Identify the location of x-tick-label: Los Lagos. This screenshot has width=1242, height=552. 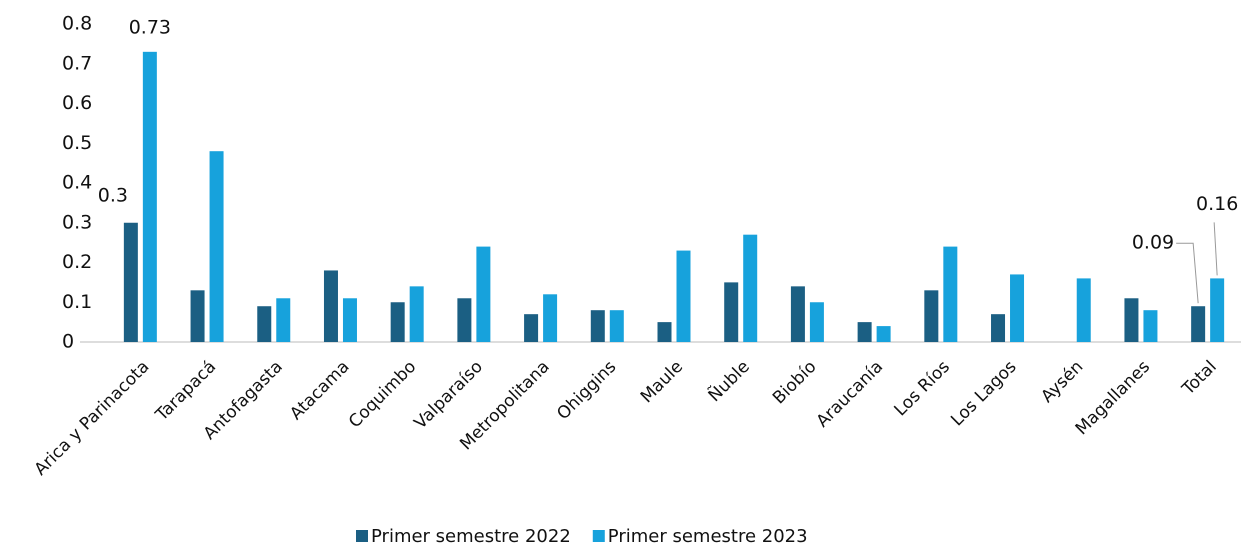
(983, 393).